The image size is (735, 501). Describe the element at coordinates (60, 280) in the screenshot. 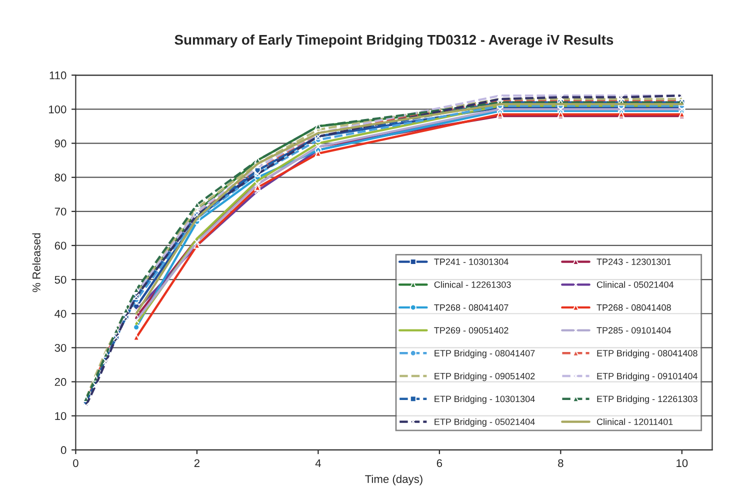

I see `y-tick-label: 50` at that location.